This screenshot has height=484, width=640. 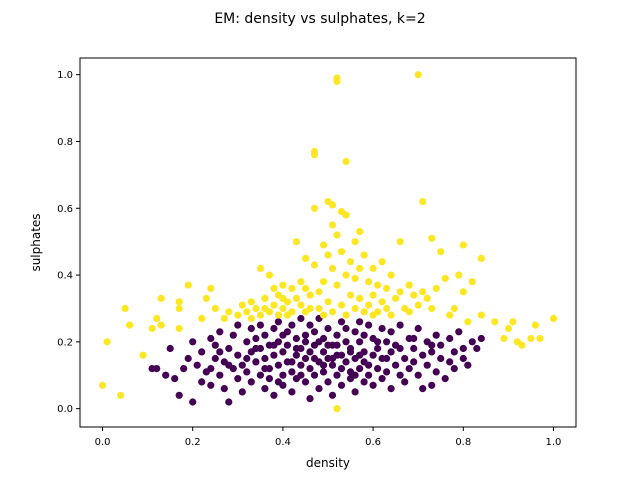 What do you see at coordinates (193, 442) in the screenshot?
I see `x-tick-label-1: 0.2` at bounding box center [193, 442].